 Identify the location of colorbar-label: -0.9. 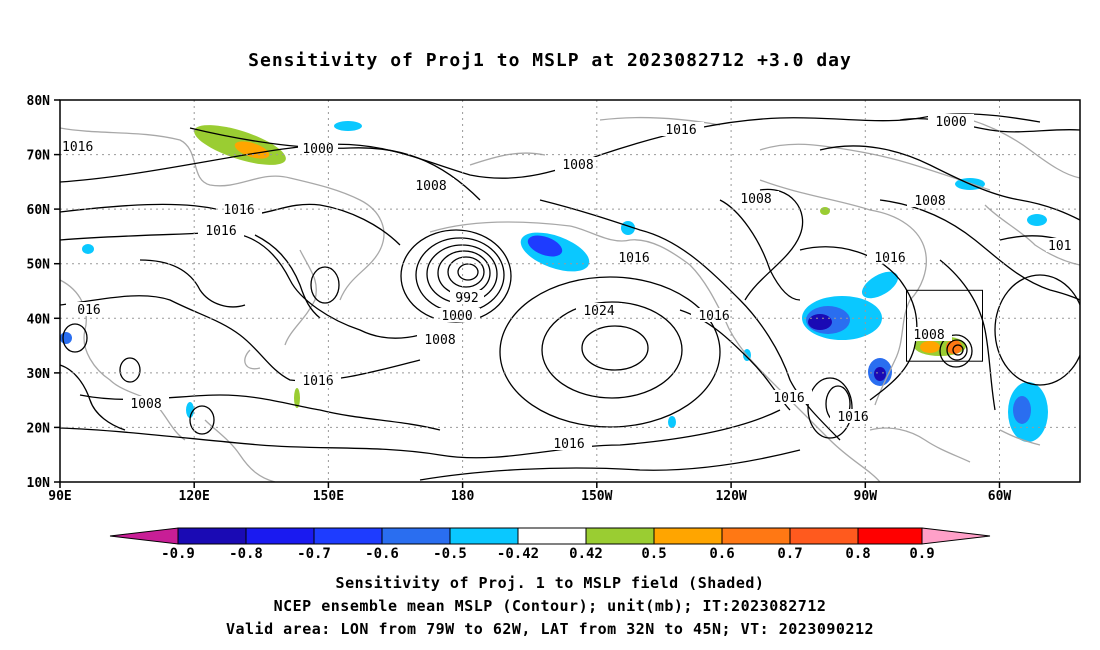
(178, 554).